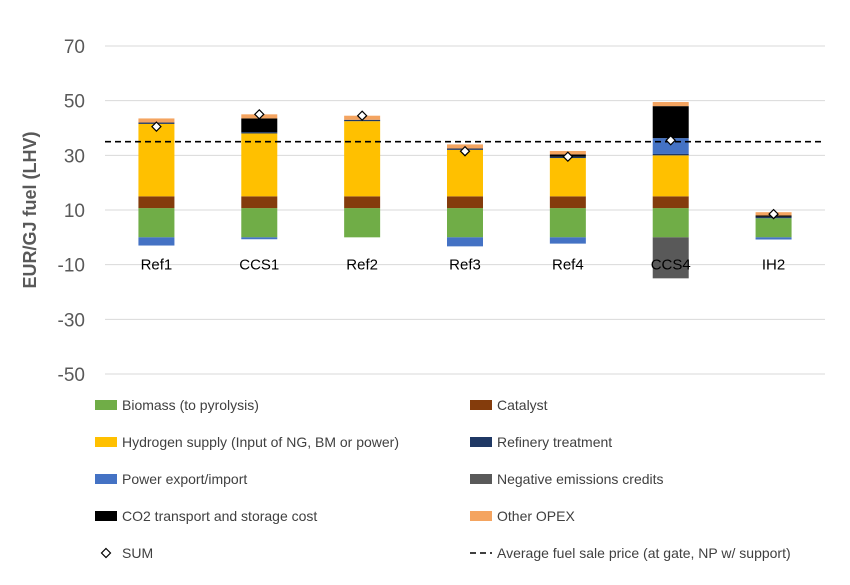 The width and height of the screenshot is (850, 585). I want to click on y-tick-label: 10, so click(74, 211).